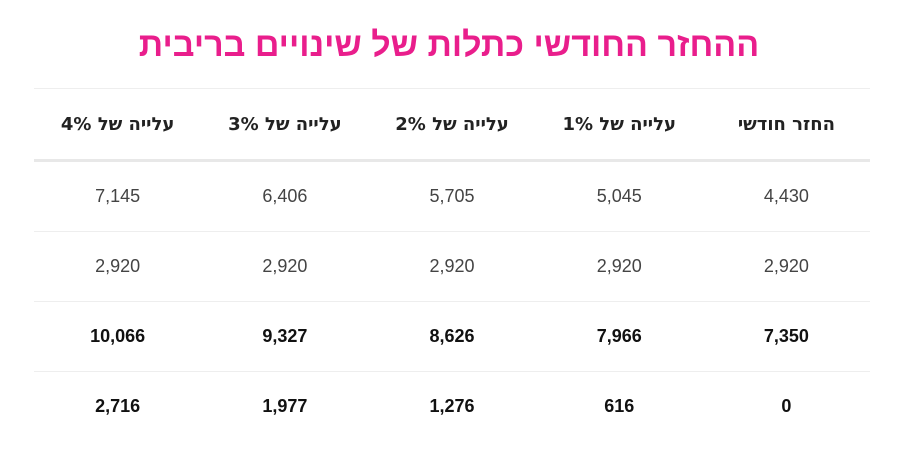  Describe the element at coordinates (449, 45) in the screenshot. I see `title: ההחזר החודשי כתלות של שינויים בריבית` at that location.